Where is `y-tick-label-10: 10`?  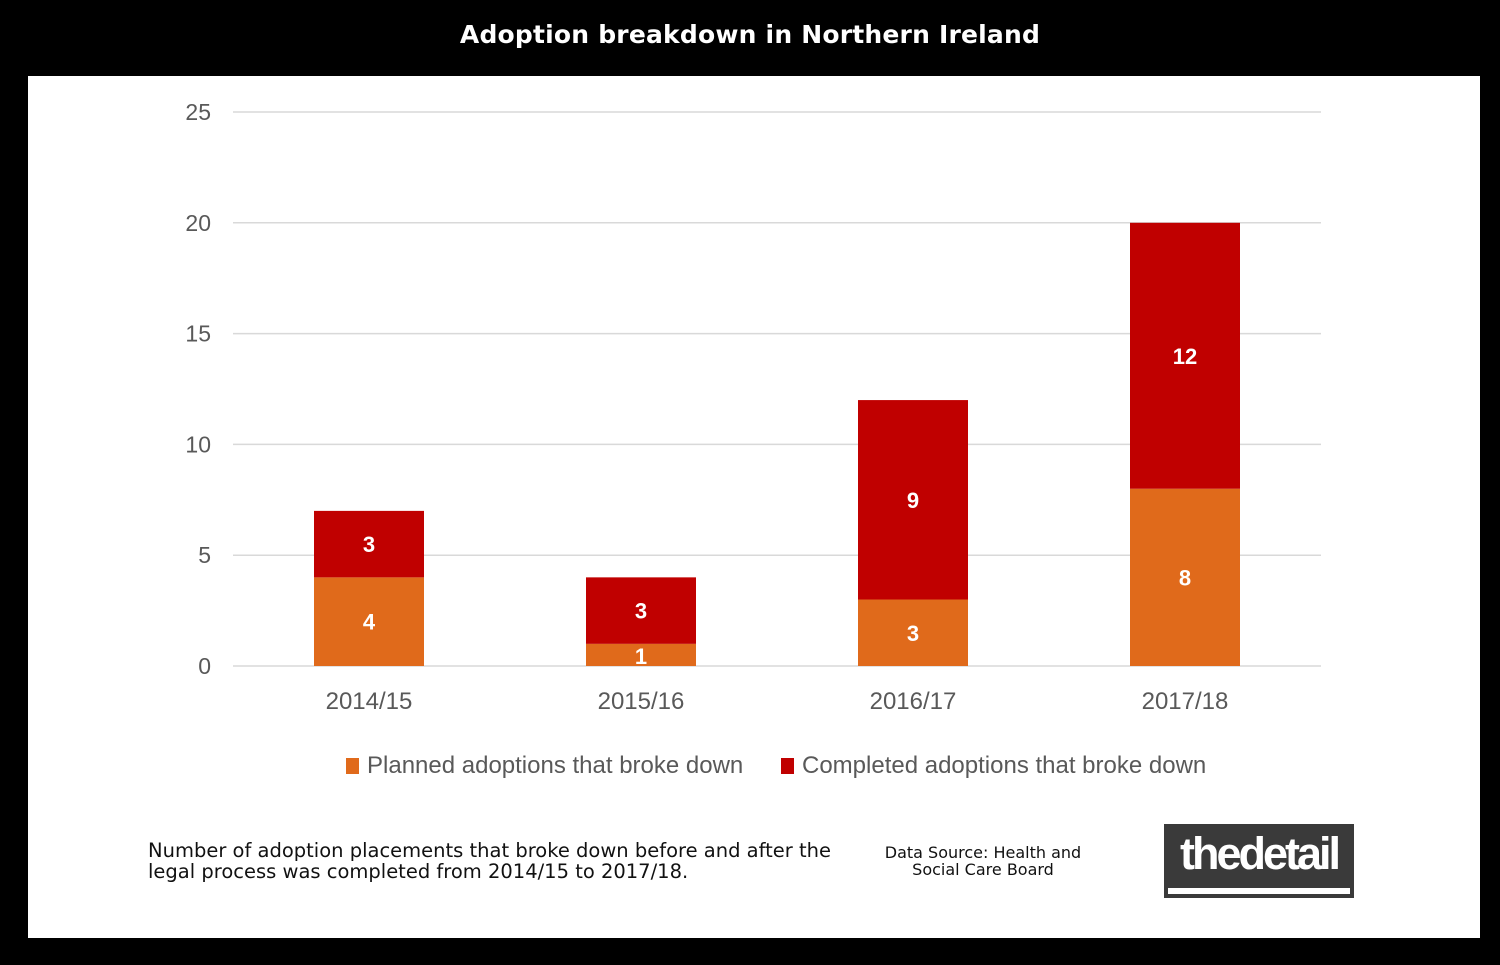 y-tick-label-10: 10 is located at coordinates (198, 444).